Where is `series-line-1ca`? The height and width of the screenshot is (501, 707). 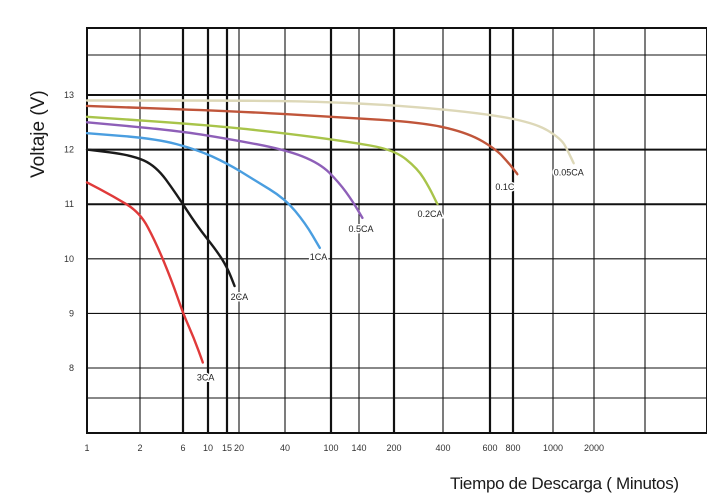
series-line-1ca is located at coordinates (203, 191).